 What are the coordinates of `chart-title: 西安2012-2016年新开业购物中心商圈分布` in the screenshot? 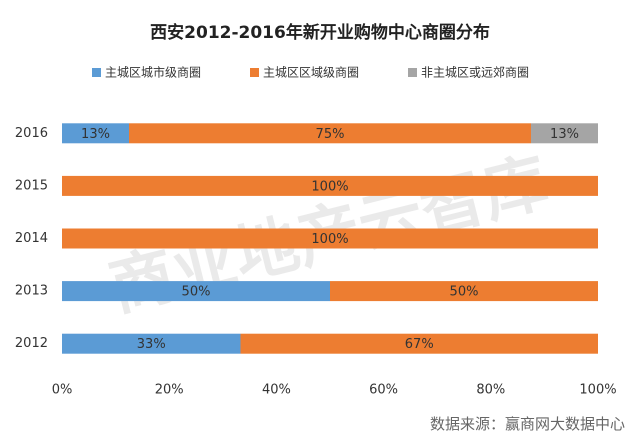 It's located at (320, 32).